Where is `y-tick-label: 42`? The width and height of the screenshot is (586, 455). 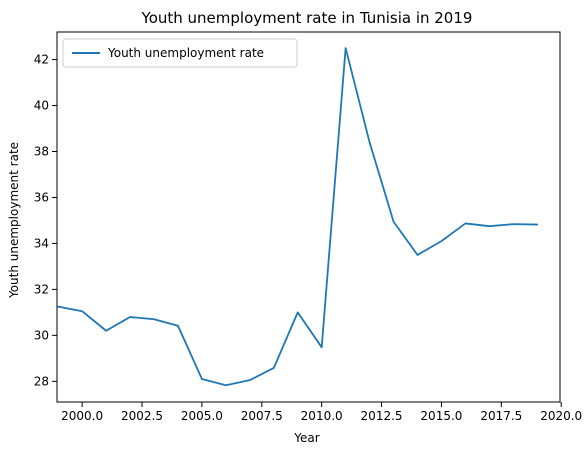 y-tick-label: 42 is located at coordinates (41, 60).